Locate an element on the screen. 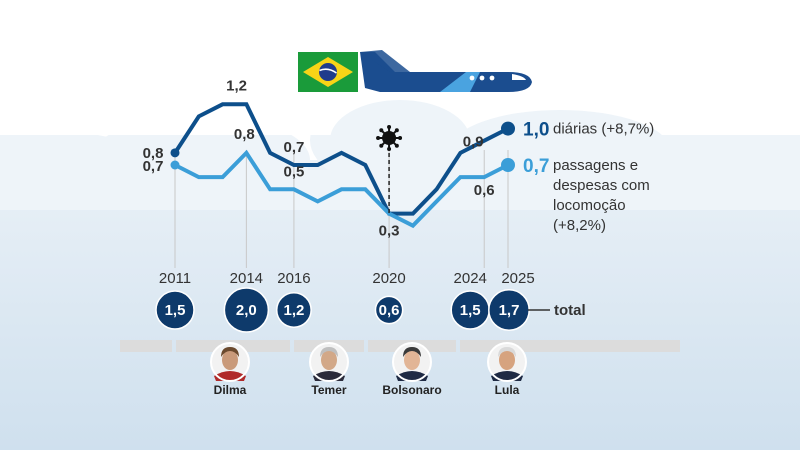 This screenshot has height=450, width=800. series-name-line: despesas com is located at coordinates (601, 185).